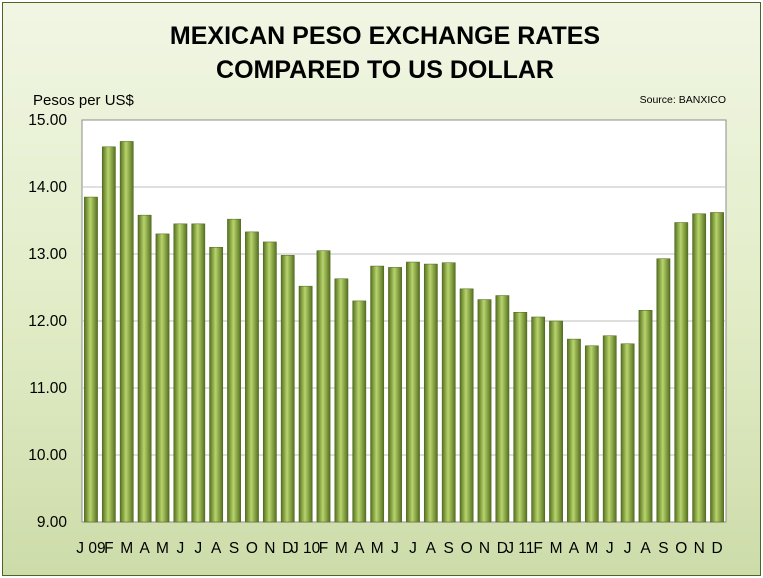  Describe the element at coordinates (385, 36) in the screenshot. I see `chart-title-line-1: MEXICAN PESO EXCHANGE RATES` at that location.